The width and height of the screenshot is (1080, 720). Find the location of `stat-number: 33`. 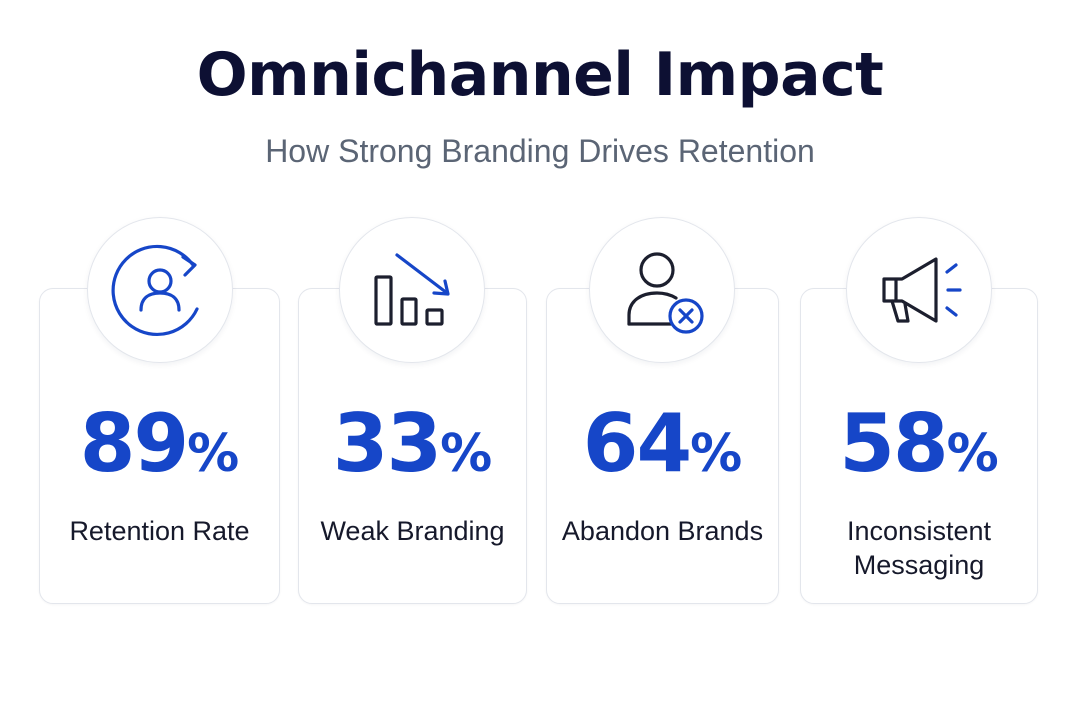

stat-number: 33 is located at coordinates (387, 443).